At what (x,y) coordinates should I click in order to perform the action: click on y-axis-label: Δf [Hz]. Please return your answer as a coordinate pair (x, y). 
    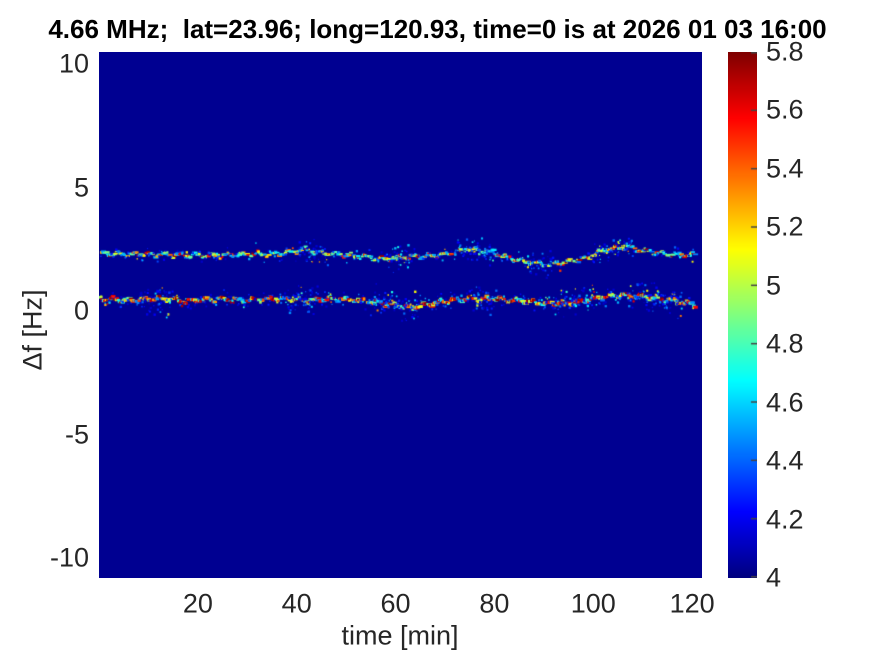
    Looking at the image, I should click on (32, 330).